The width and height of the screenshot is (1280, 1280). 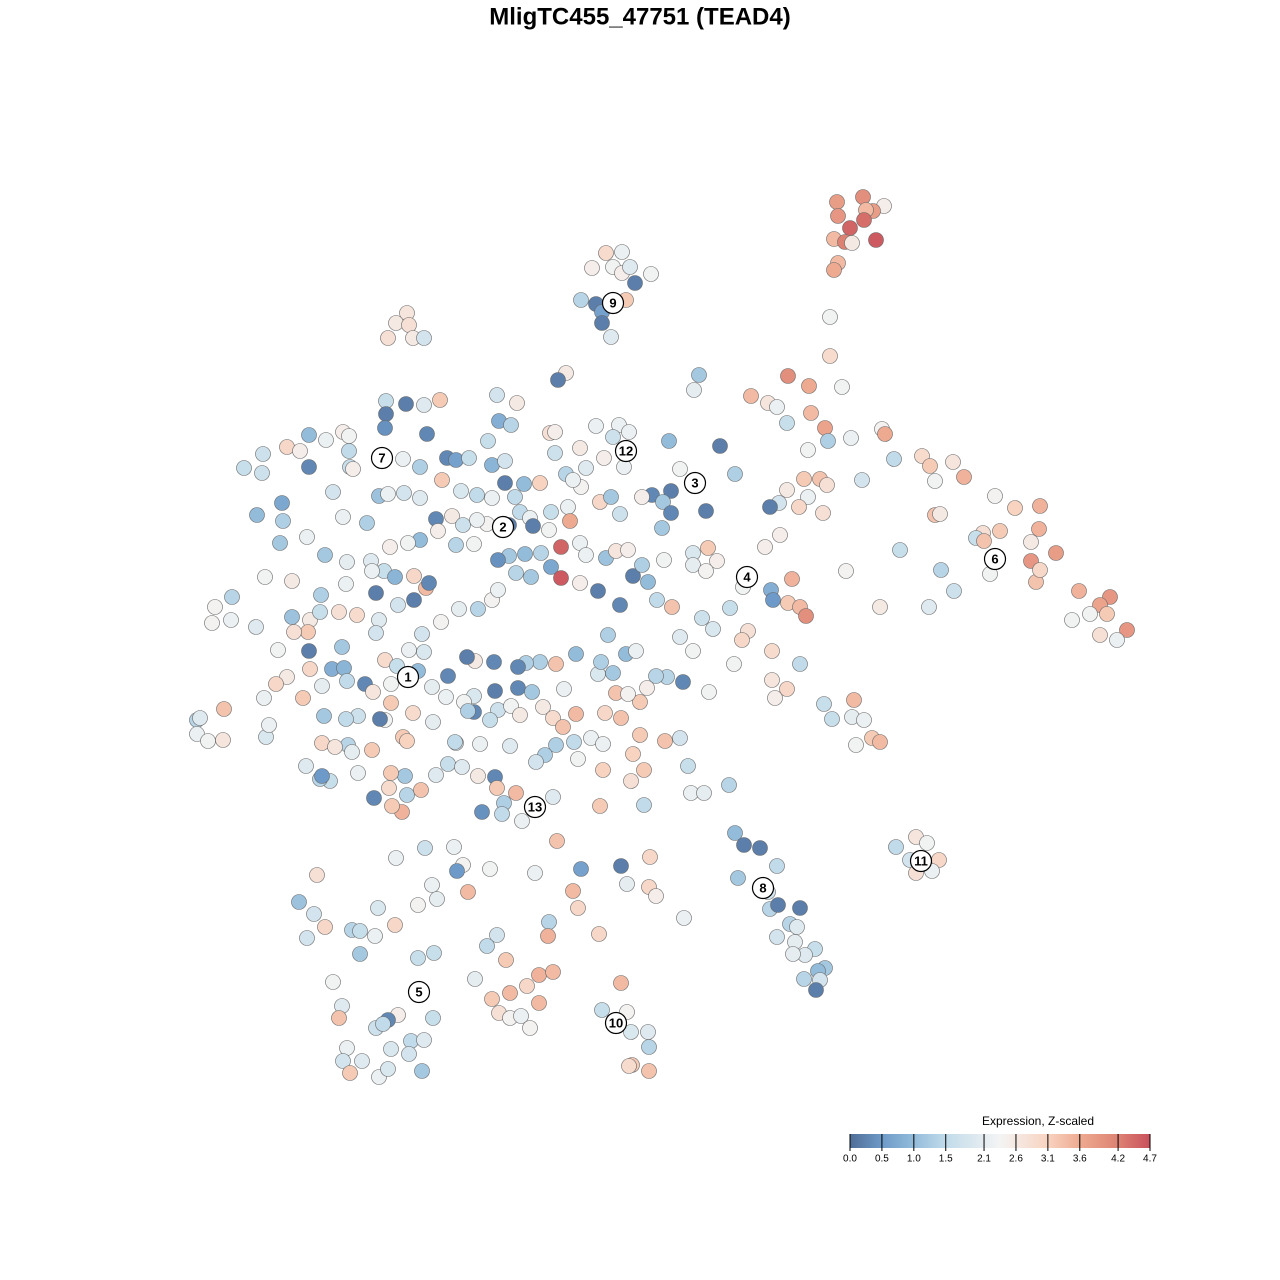 What do you see at coordinates (694, 482) in the screenshot?
I see `cluster-label: 3` at bounding box center [694, 482].